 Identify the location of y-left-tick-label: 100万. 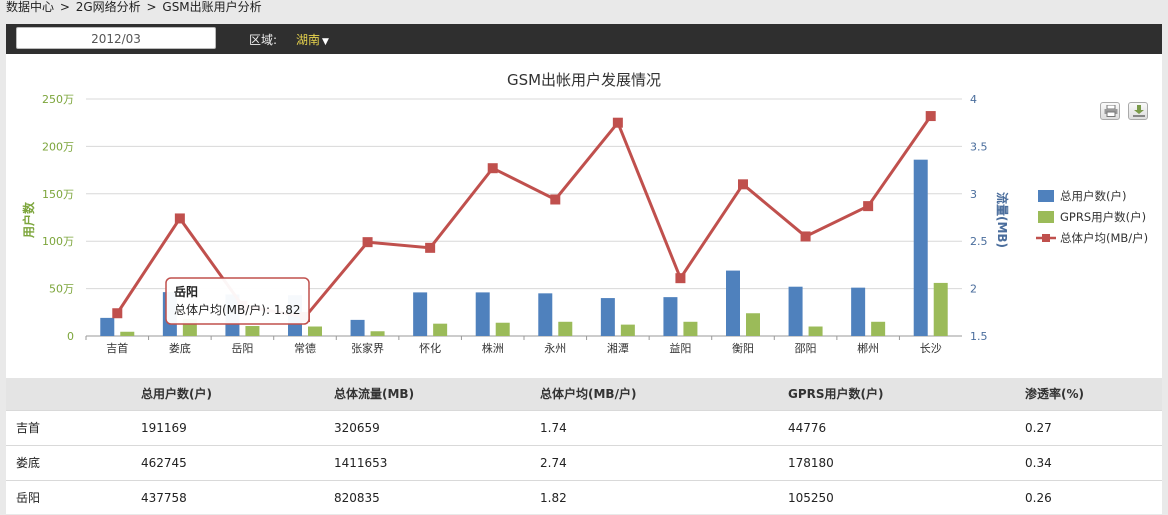
(58, 241).